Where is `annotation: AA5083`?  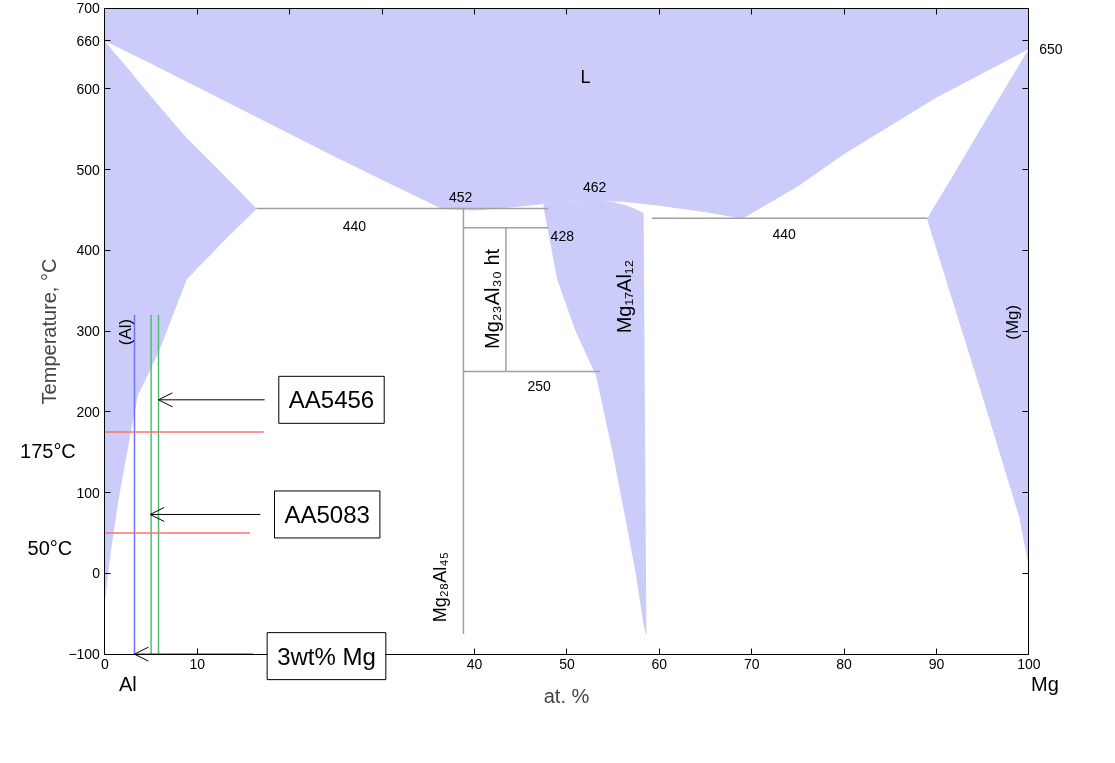 annotation: AA5083 is located at coordinates (327, 514).